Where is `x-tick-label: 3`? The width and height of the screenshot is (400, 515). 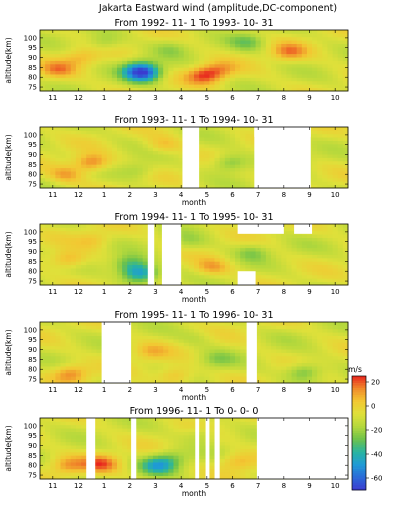 x-tick-label: 3 is located at coordinates (155, 195).